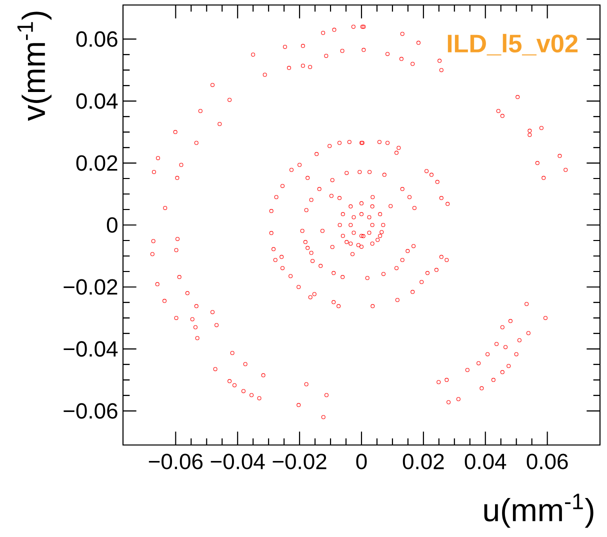  Describe the element at coordinates (361, 462) in the screenshot. I see `x-tick-label: 0` at that location.